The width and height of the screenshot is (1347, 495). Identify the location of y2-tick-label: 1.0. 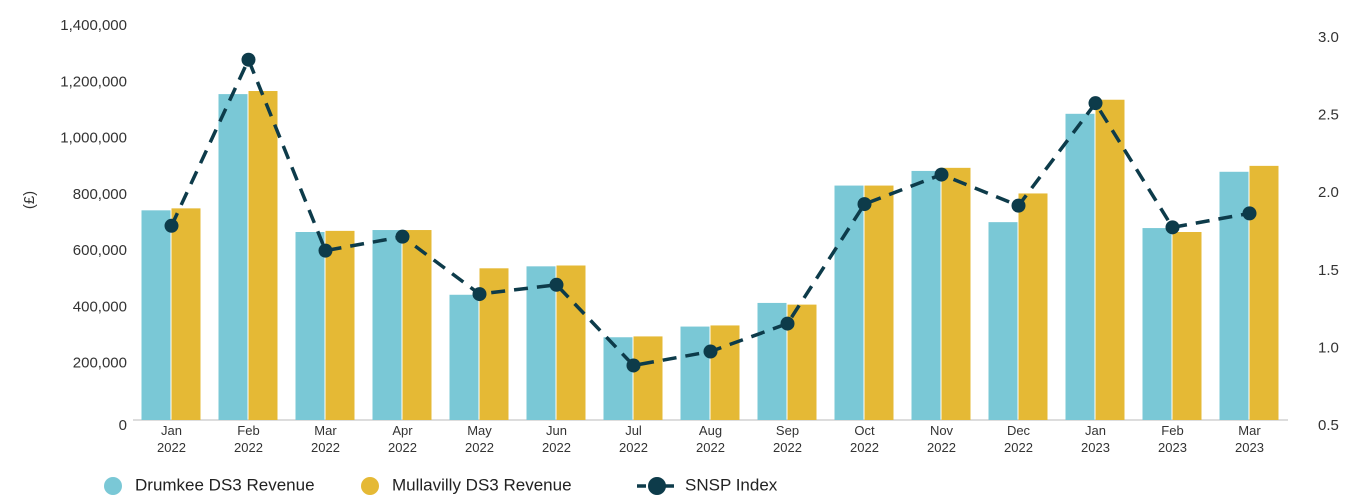
(1328, 347).